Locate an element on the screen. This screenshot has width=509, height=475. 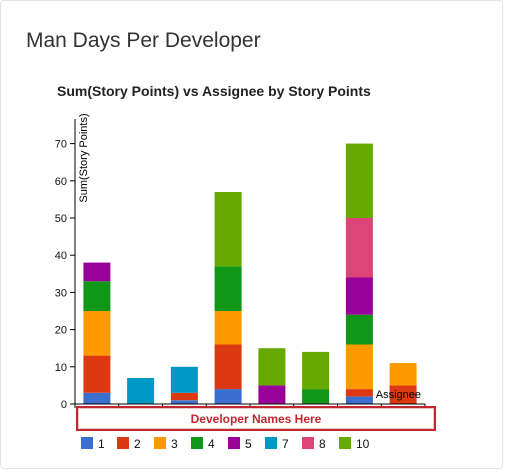
legend-label-5: 5 is located at coordinates (248, 444).